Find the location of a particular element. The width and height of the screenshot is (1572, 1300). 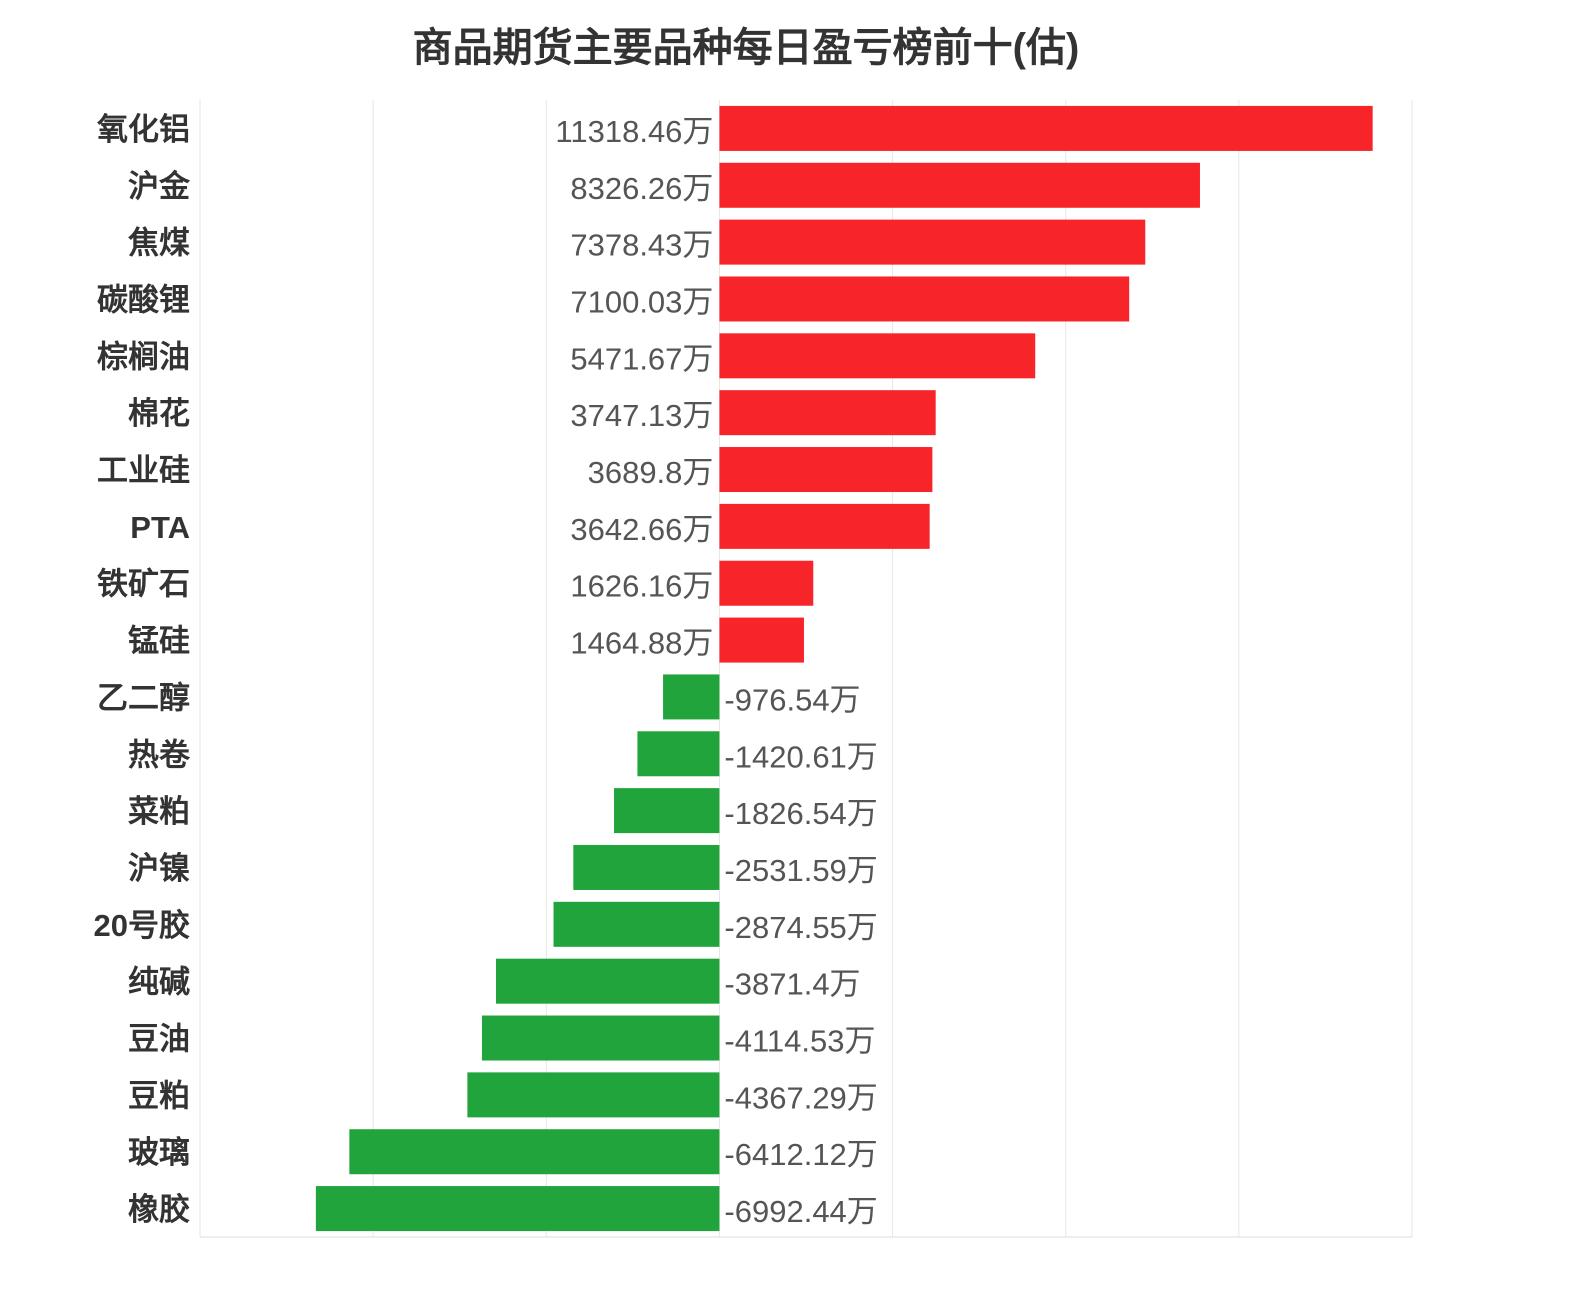

category-label: 沪镍 is located at coordinates (159, 868).